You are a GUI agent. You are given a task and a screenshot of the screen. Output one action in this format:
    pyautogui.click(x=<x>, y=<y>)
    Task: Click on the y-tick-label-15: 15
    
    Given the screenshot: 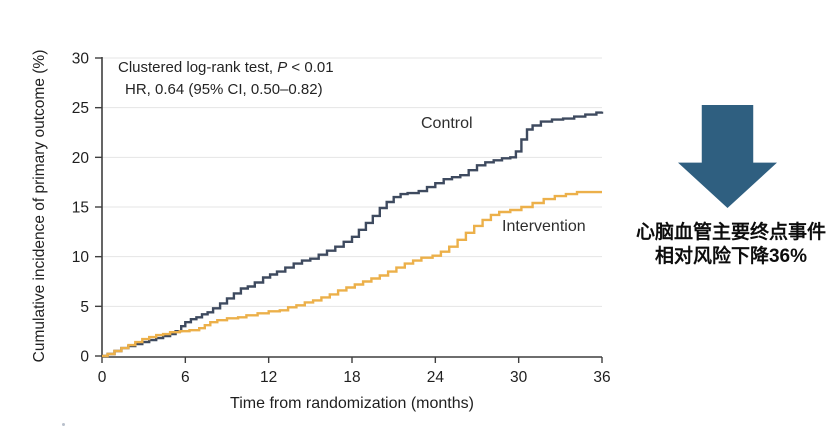 What is the action you would take?
    pyautogui.click(x=80, y=208)
    